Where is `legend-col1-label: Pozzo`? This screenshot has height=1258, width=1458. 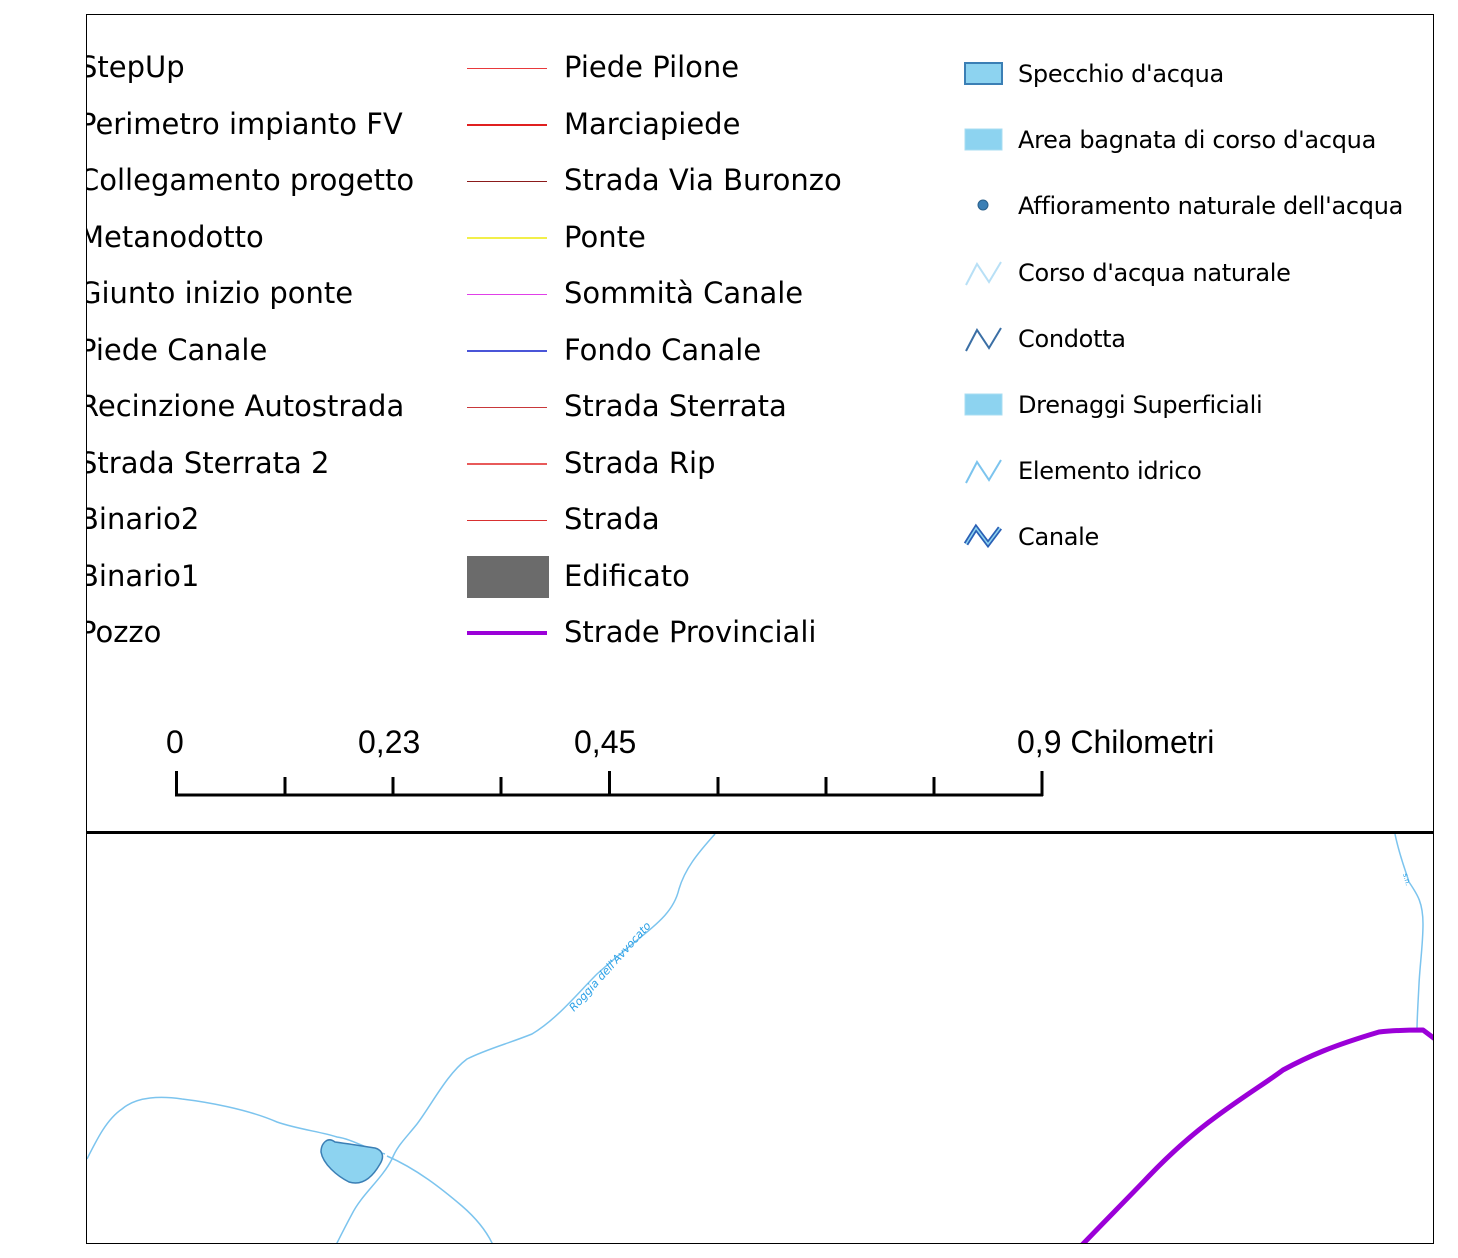
legend-col1-label: Pozzo is located at coordinates (124, 632).